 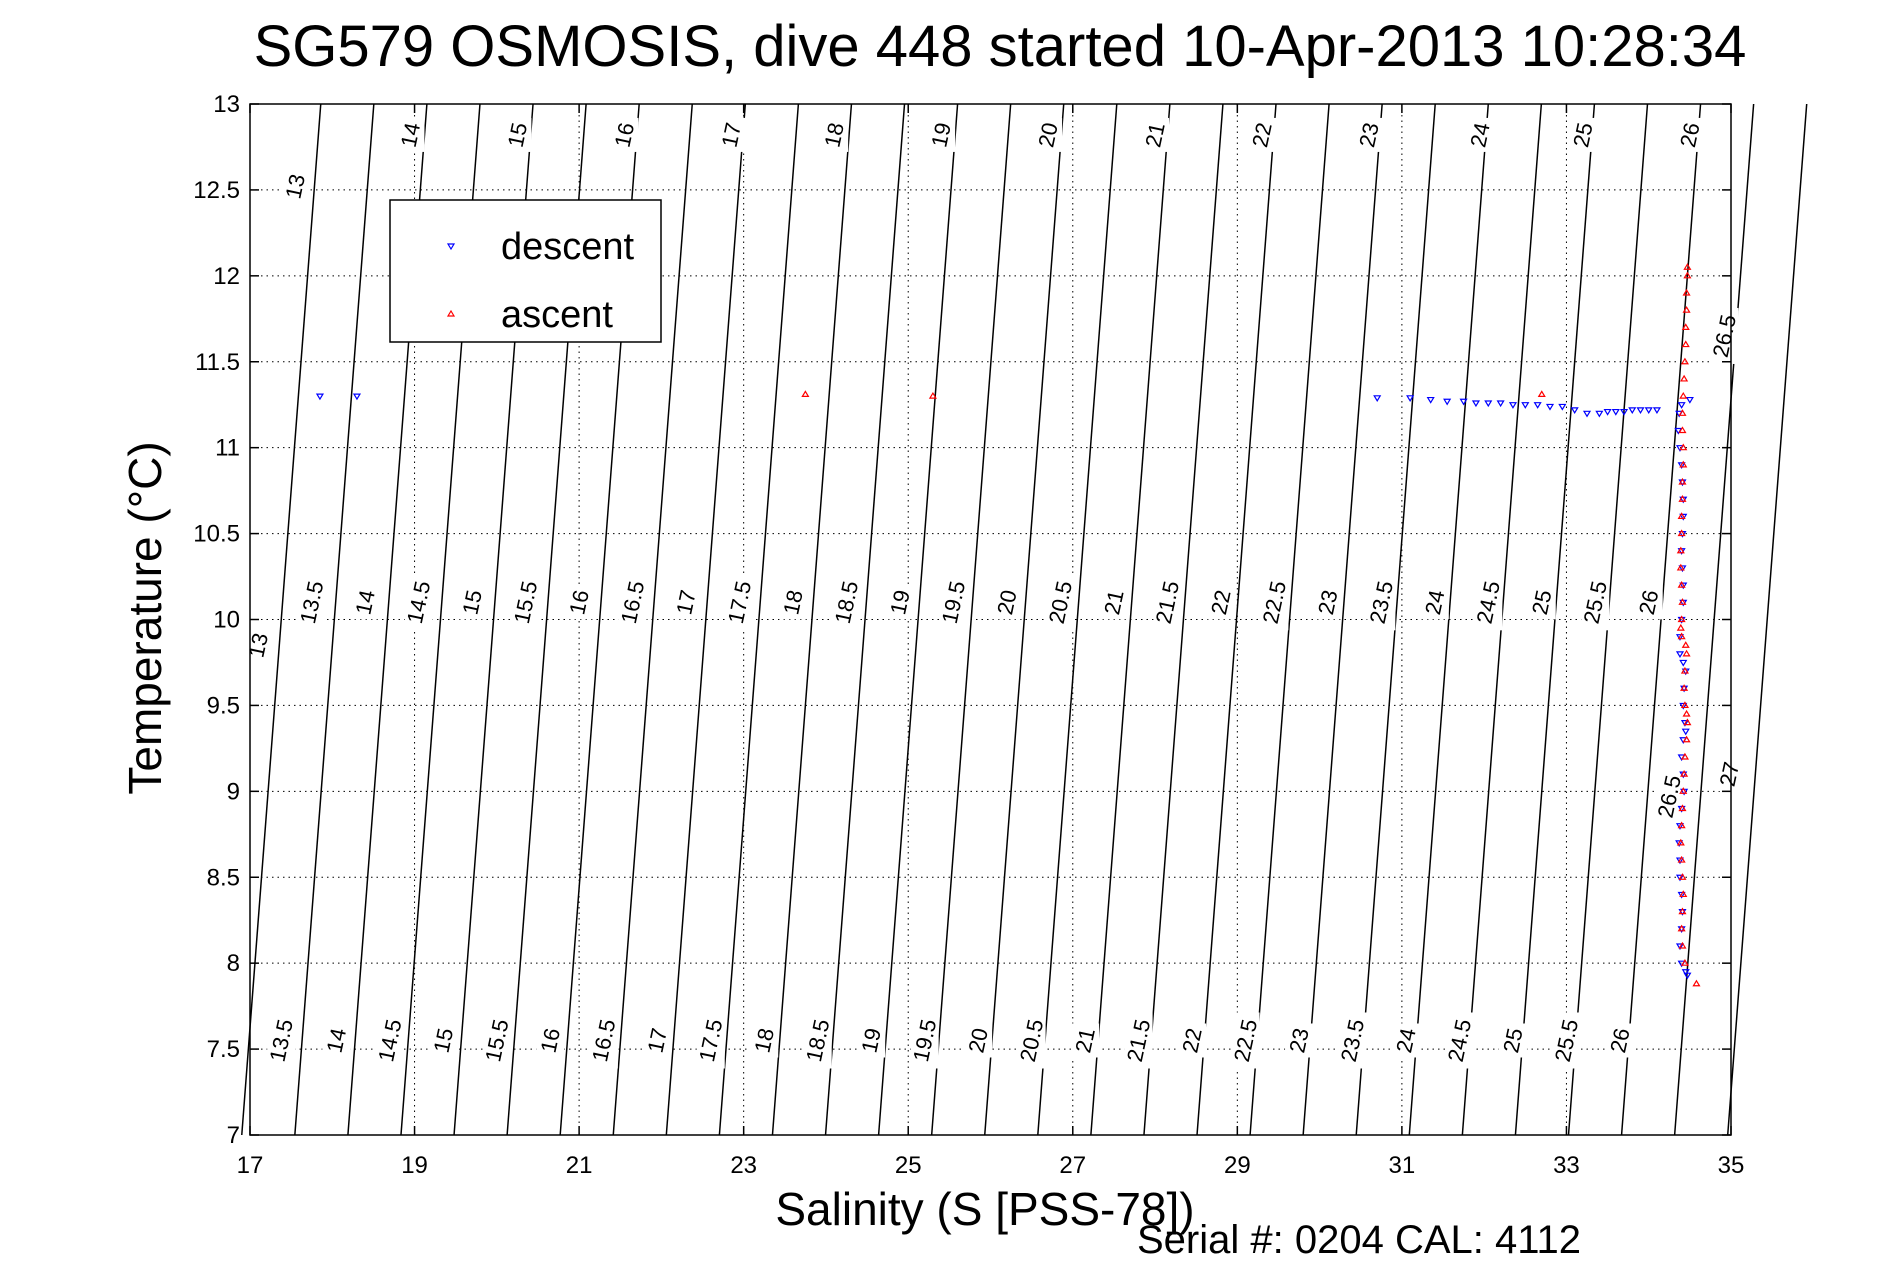 I want to click on x-tick-label: 21, so click(x=579, y=1165).